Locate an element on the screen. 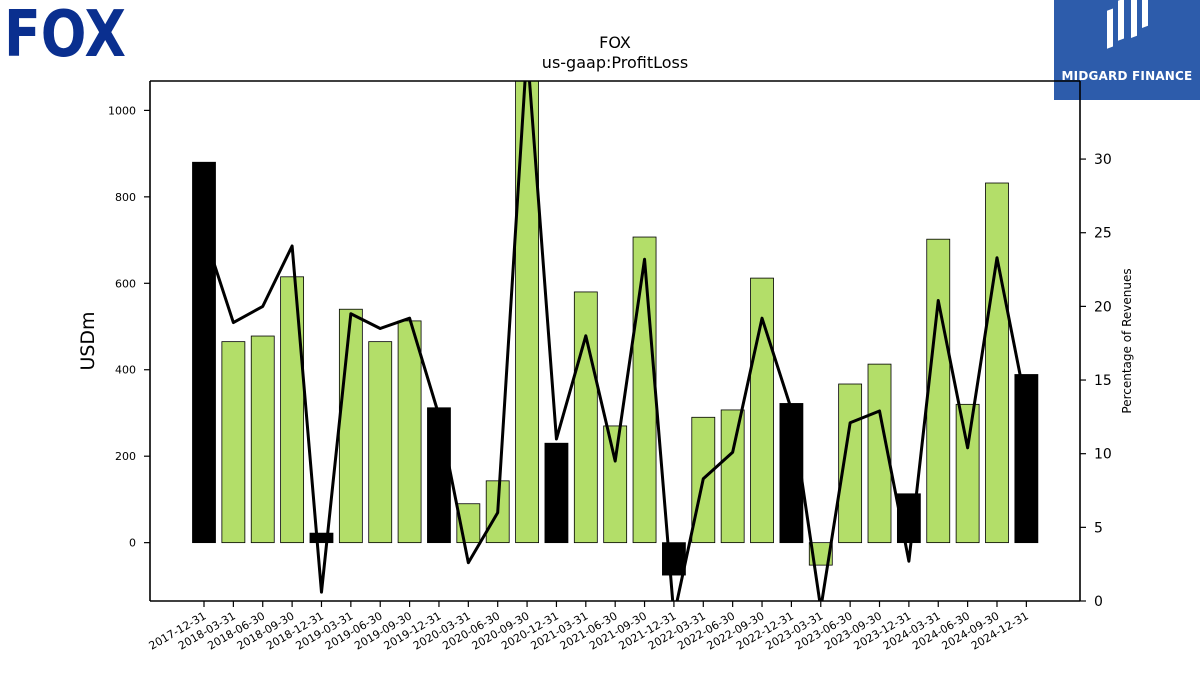 Image resolution: width=1200 pixels, height=675 pixels. midgard-emblem-icon is located at coordinates (1127, 24).